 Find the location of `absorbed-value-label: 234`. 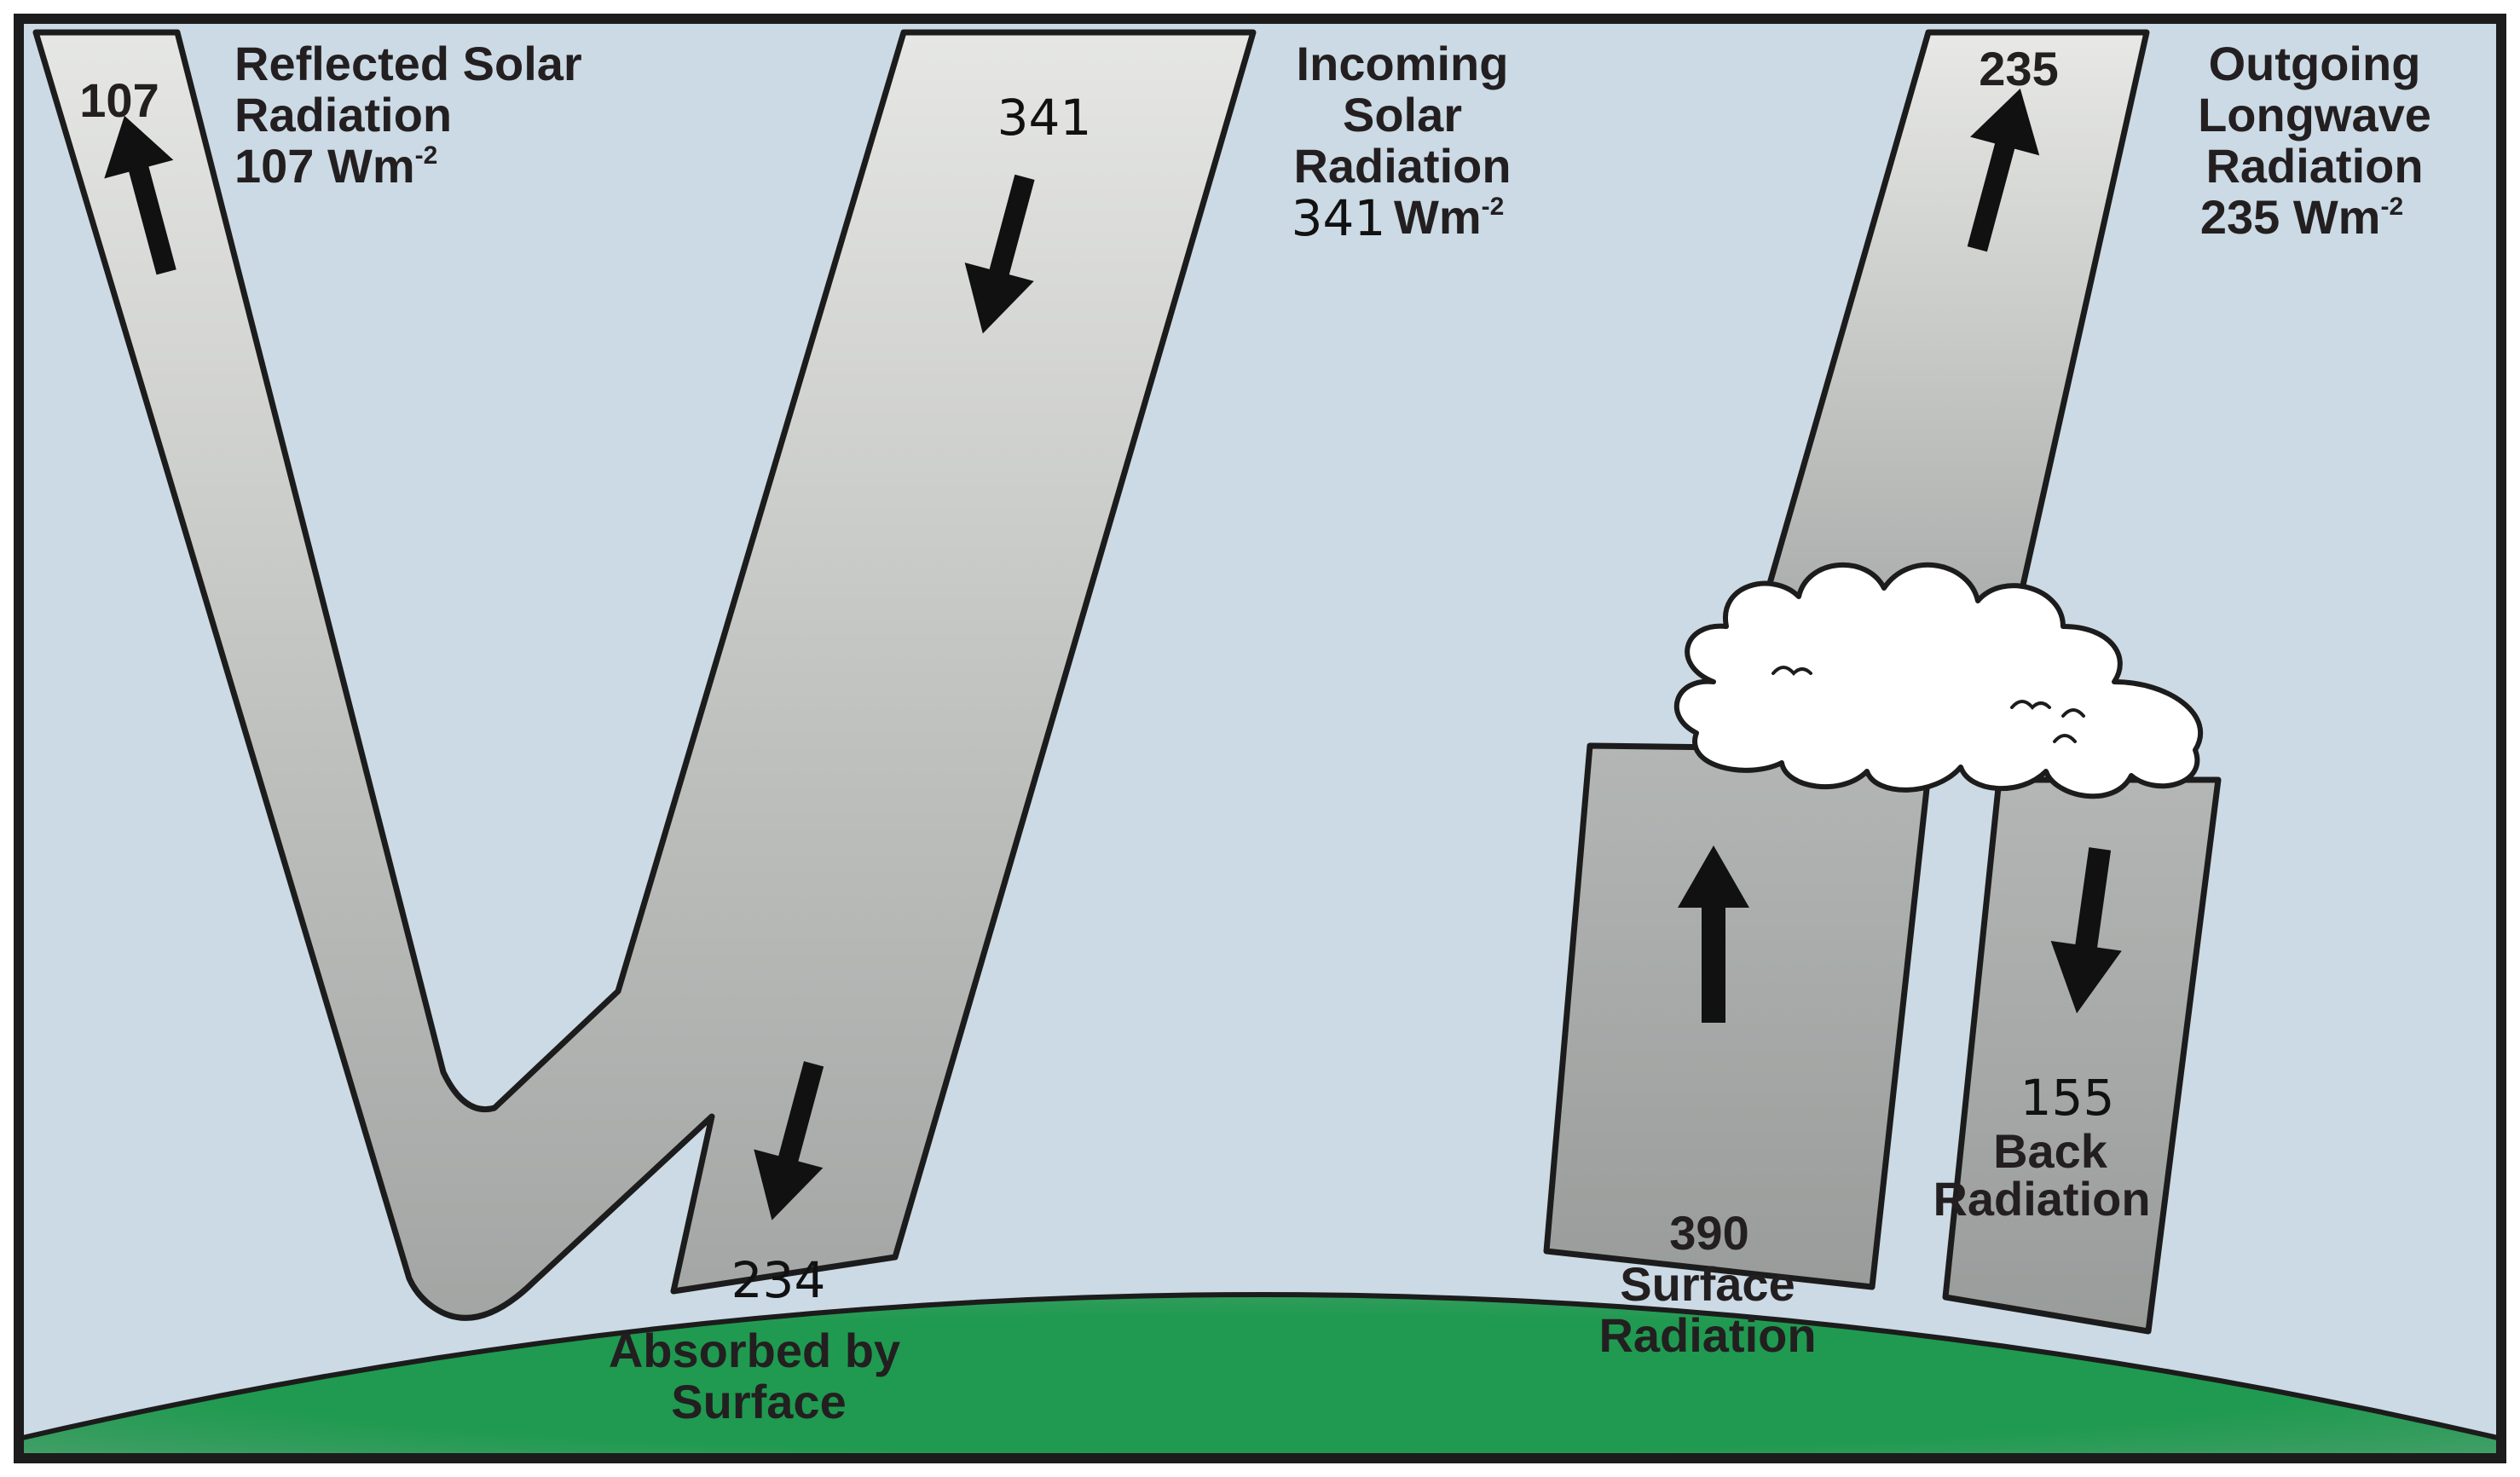

absorbed-value-label: 234 is located at coordinates (778, 1280).